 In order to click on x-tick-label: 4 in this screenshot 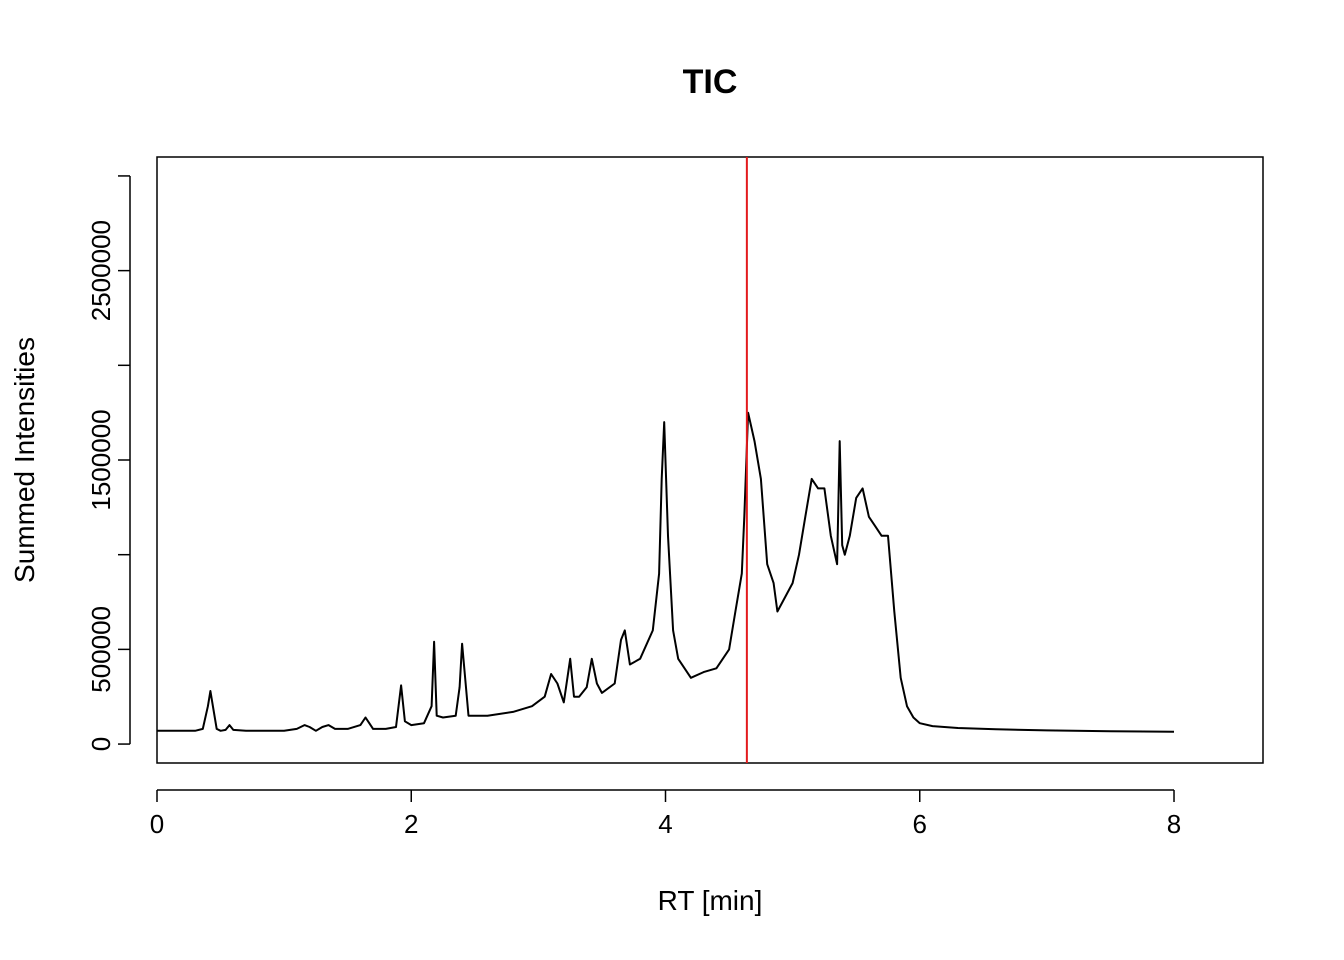, I will do `click(665, 824)`.